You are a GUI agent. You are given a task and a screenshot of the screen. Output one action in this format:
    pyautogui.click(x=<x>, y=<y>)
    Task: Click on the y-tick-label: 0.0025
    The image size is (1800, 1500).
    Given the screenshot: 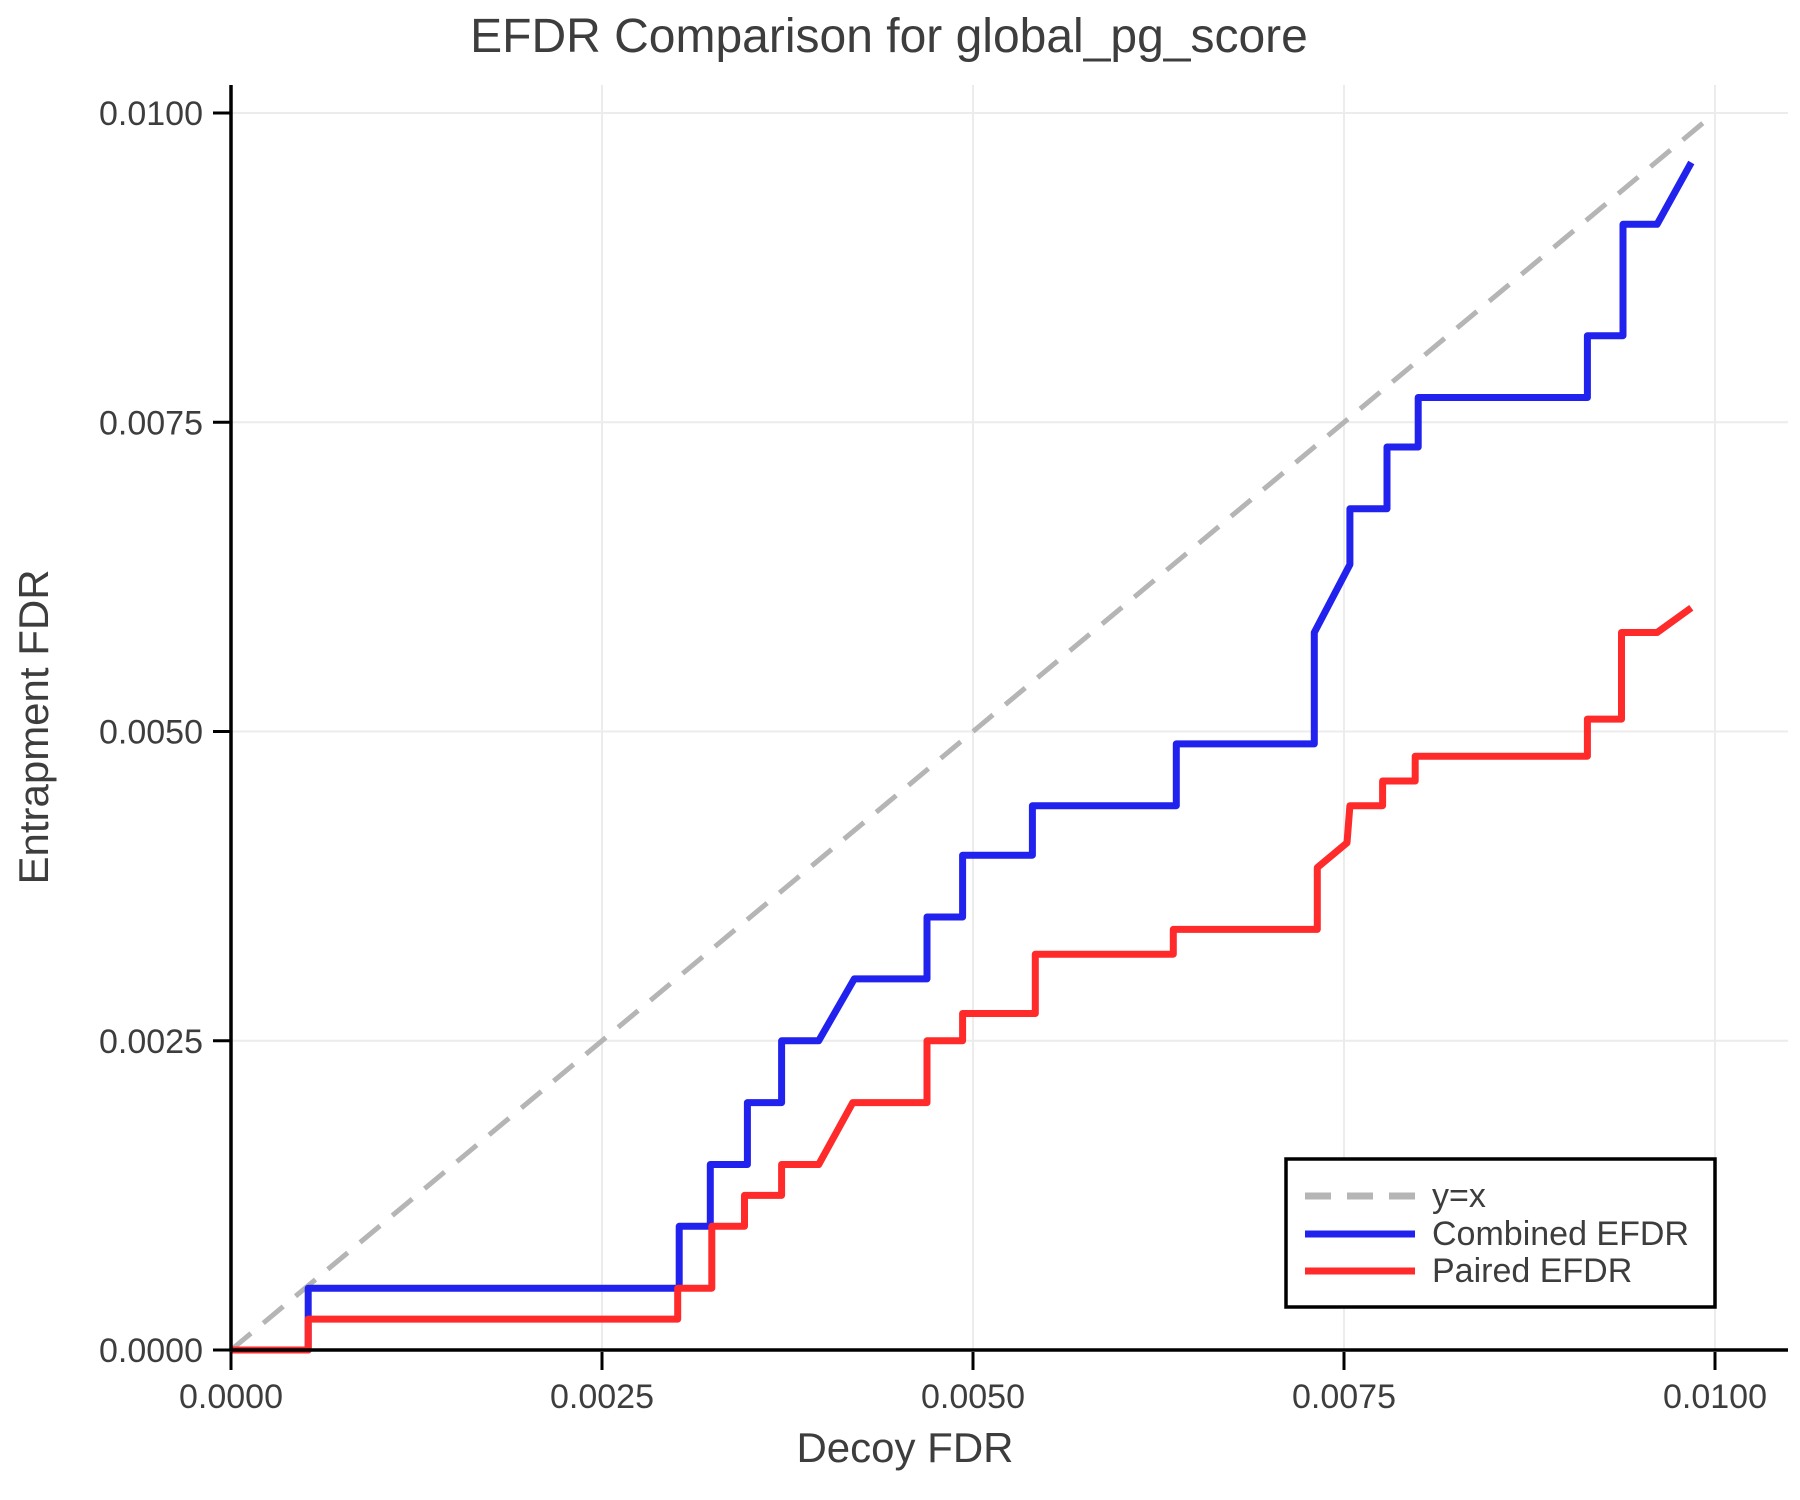 What is the action you would take?
    pyautogui.click(x=151, y=1042)
    